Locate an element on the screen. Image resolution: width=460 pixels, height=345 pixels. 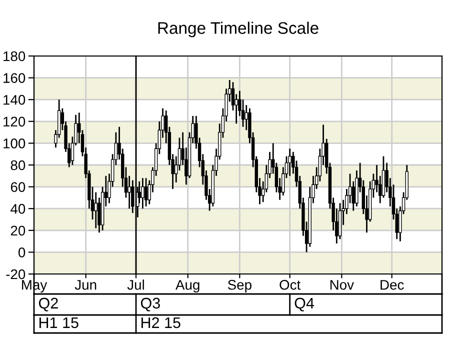
x-tick-label: Jun is located at coordinates (85, 285).